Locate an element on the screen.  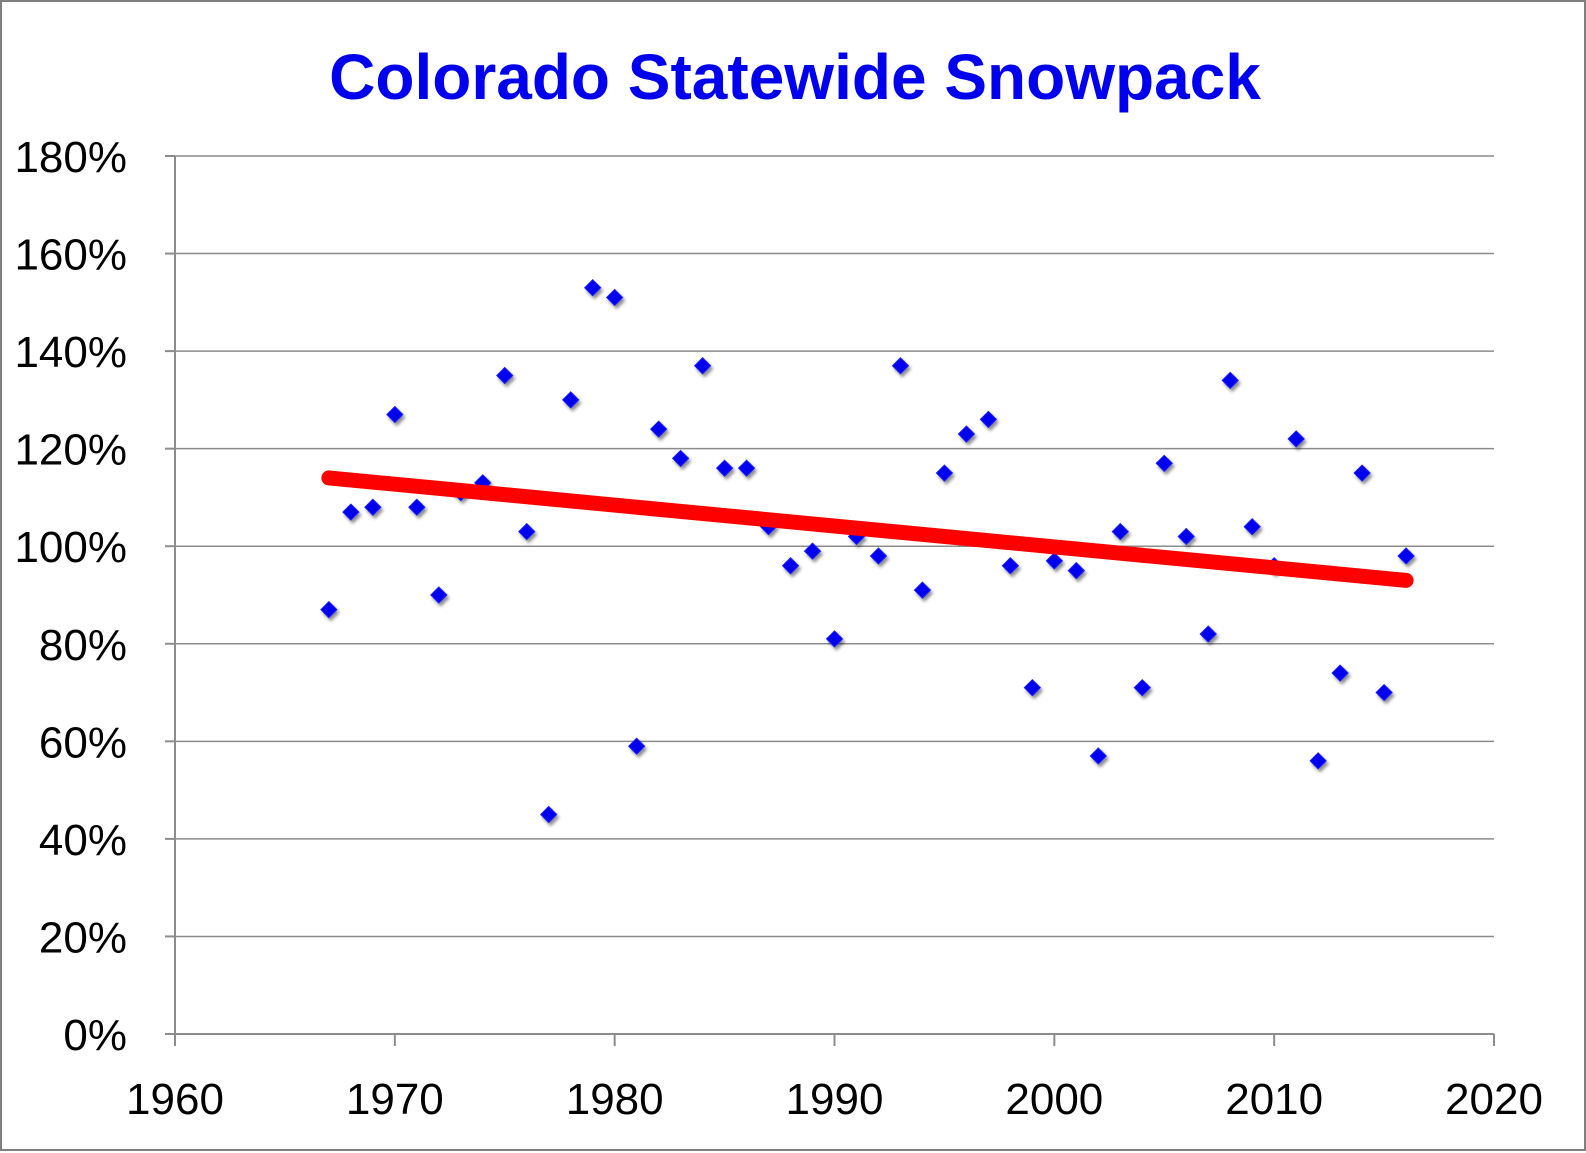
data-point-2002 is located at coordinates (1098, 756).